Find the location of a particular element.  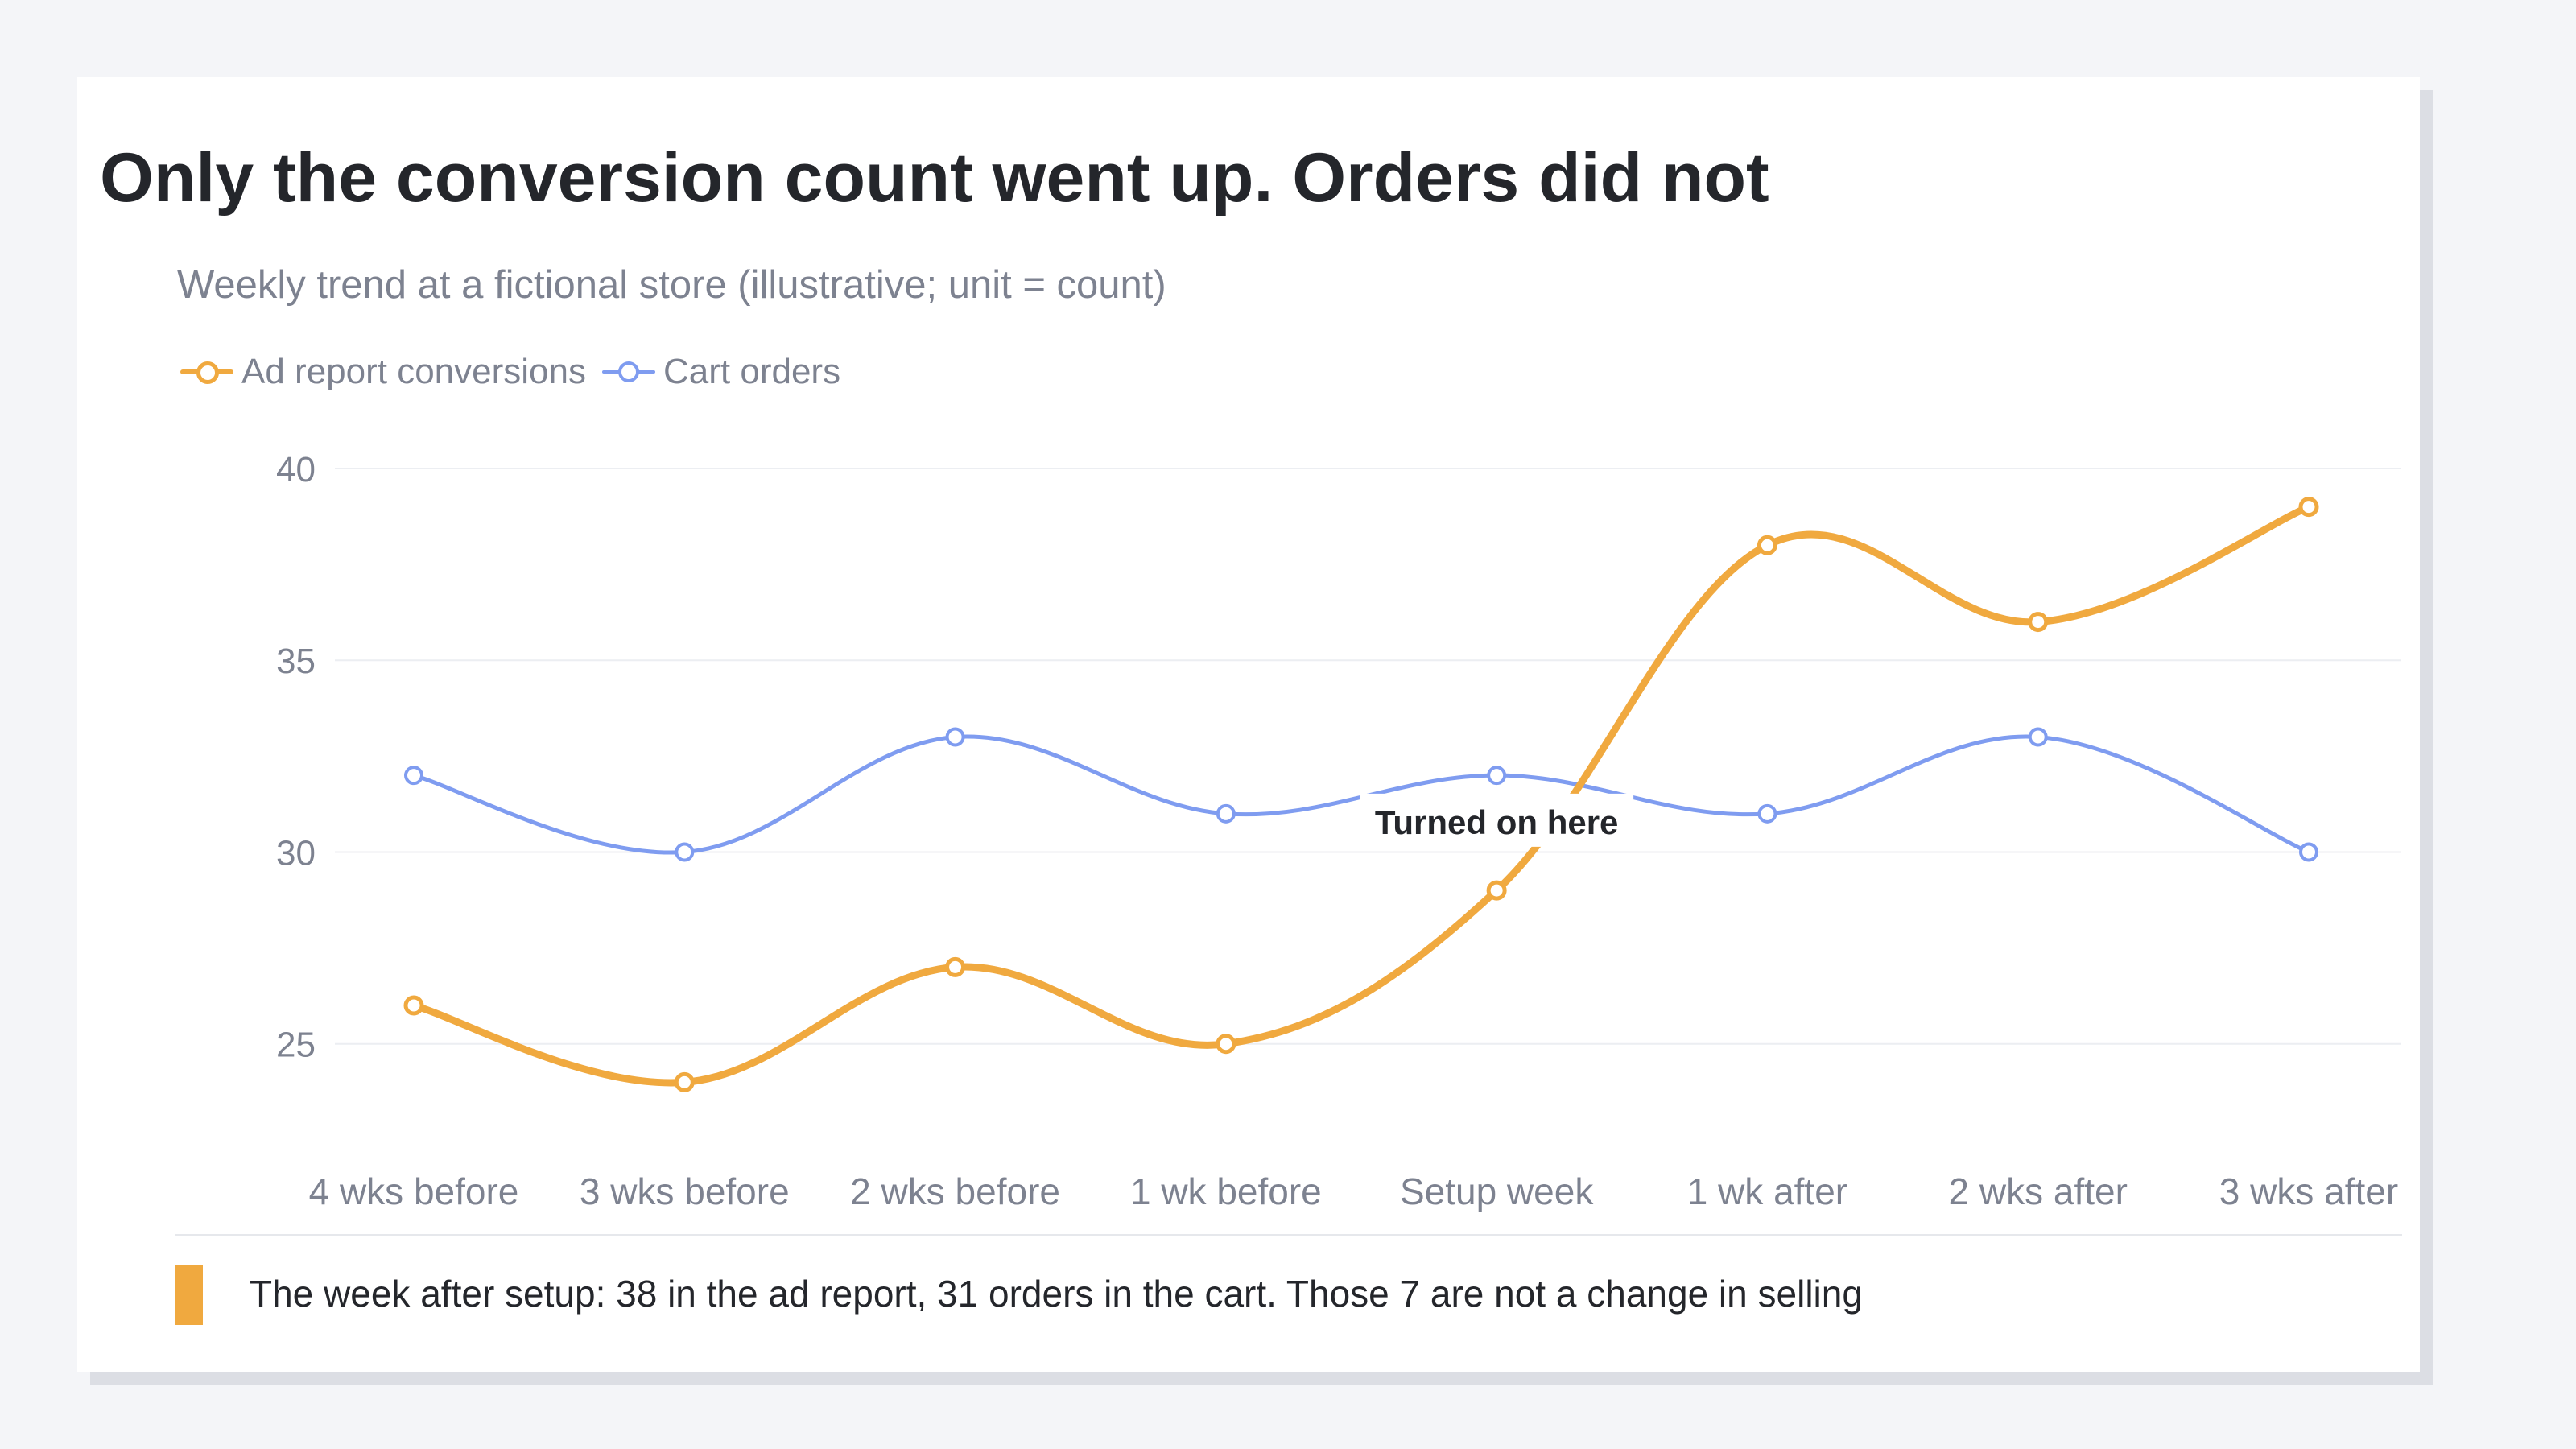

y-tick-label: 30 is located at coordinates (296, 853).